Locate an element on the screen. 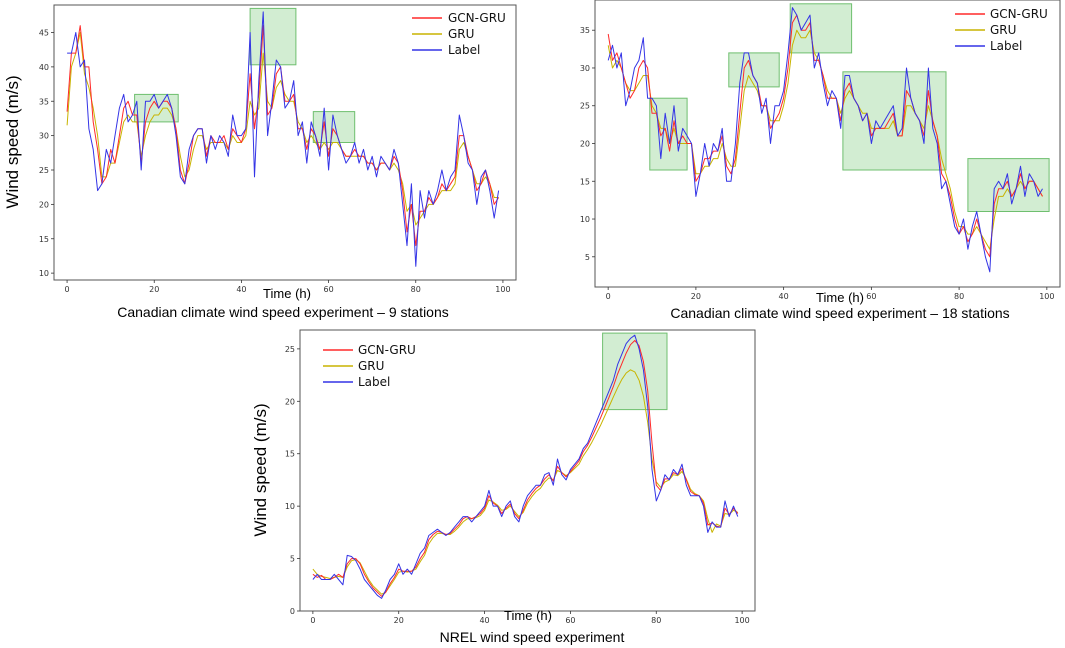 The width and height of the screenshot is (1065, 648). y-tick-label: 0 is located at coordinates (292, 611).